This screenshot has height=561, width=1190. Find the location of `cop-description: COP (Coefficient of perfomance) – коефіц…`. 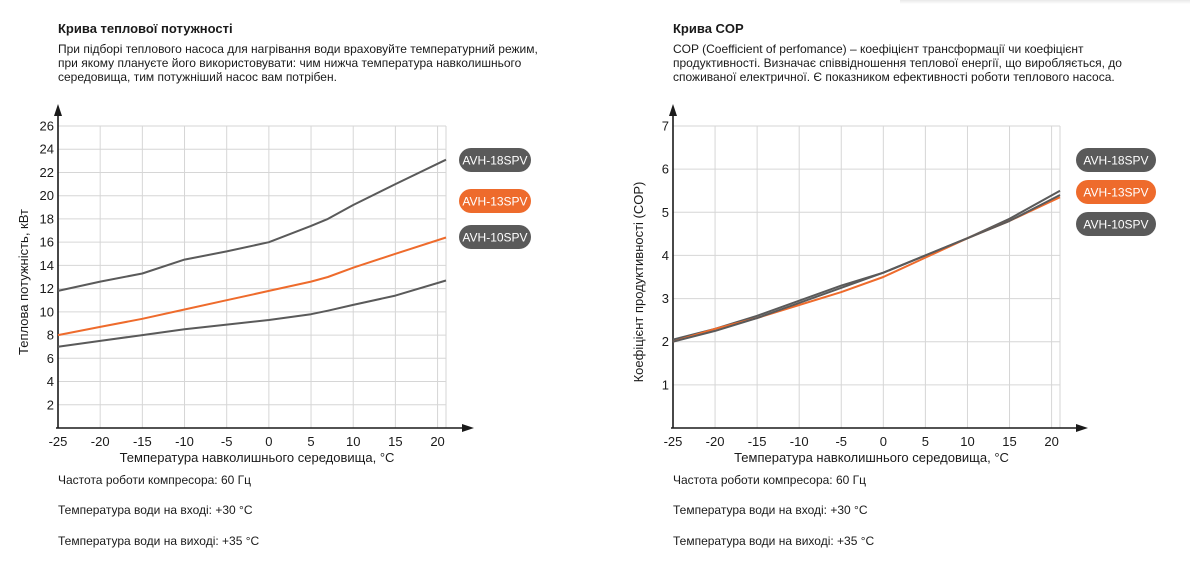

cop-description: COP (Coefficient of perfomance) – коефіц… is located at coordinates (897, 63).